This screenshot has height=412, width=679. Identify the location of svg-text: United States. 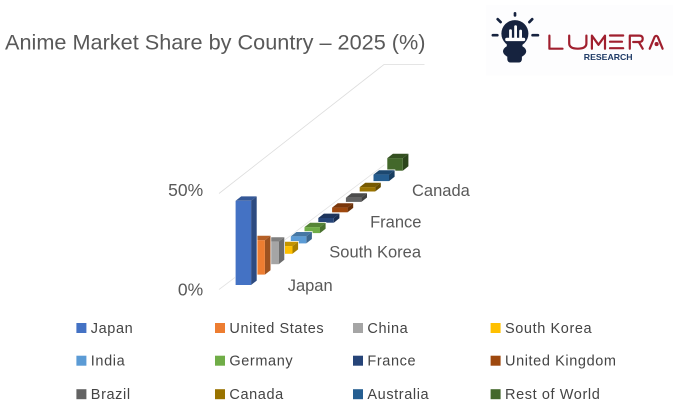
(276, 329).